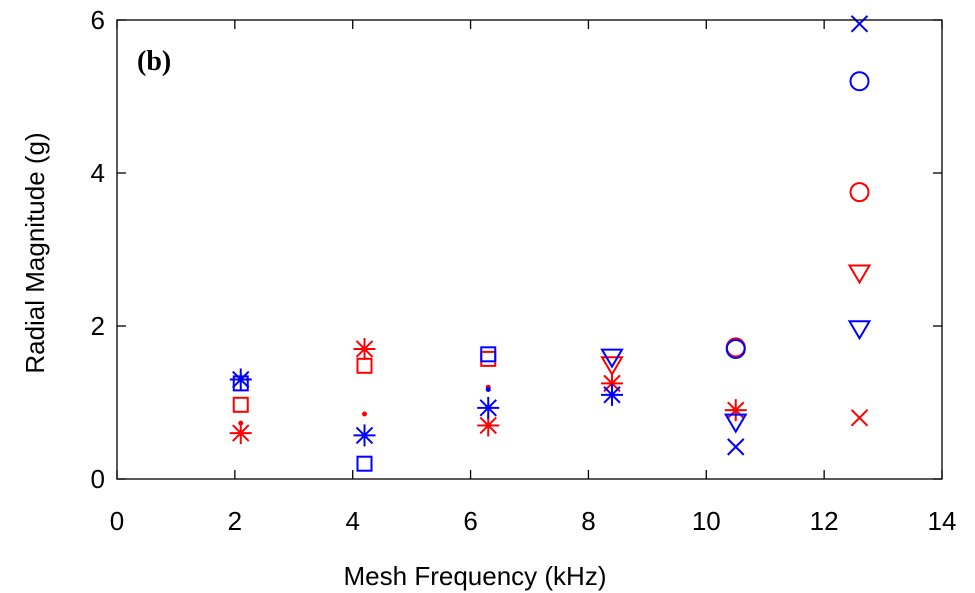 Image resolution: width=975 pixels, height=593 pixels. I want to click on x-tick-label: 8, so click(588, 521).